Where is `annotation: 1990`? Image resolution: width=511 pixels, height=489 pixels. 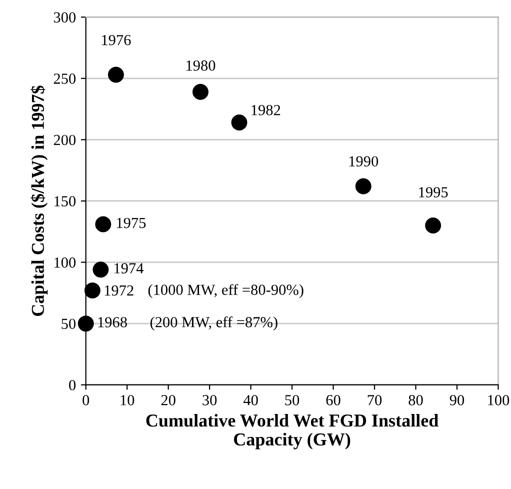 annotation: 1990 is located at coordinates (363, 161).